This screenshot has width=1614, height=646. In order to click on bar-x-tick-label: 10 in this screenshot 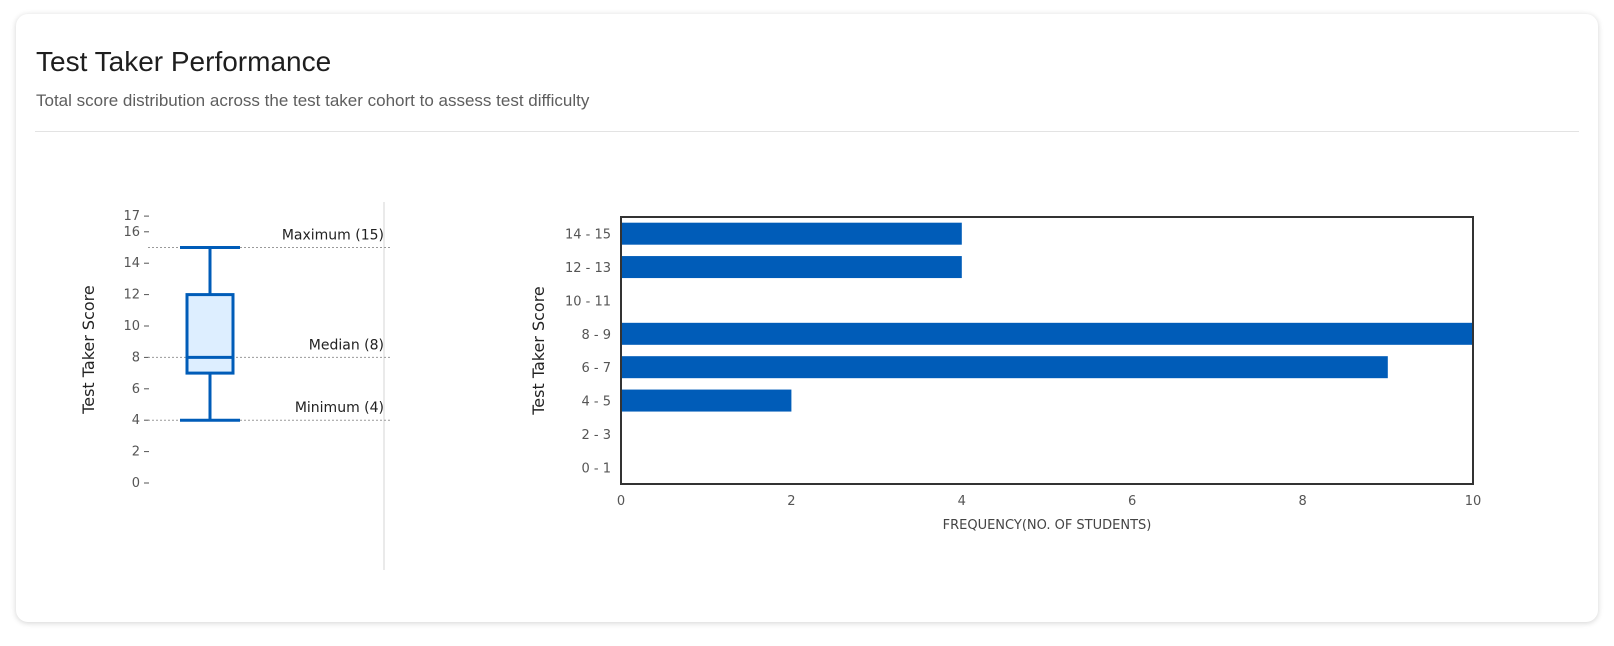, I will do `click(1473, 501)`.